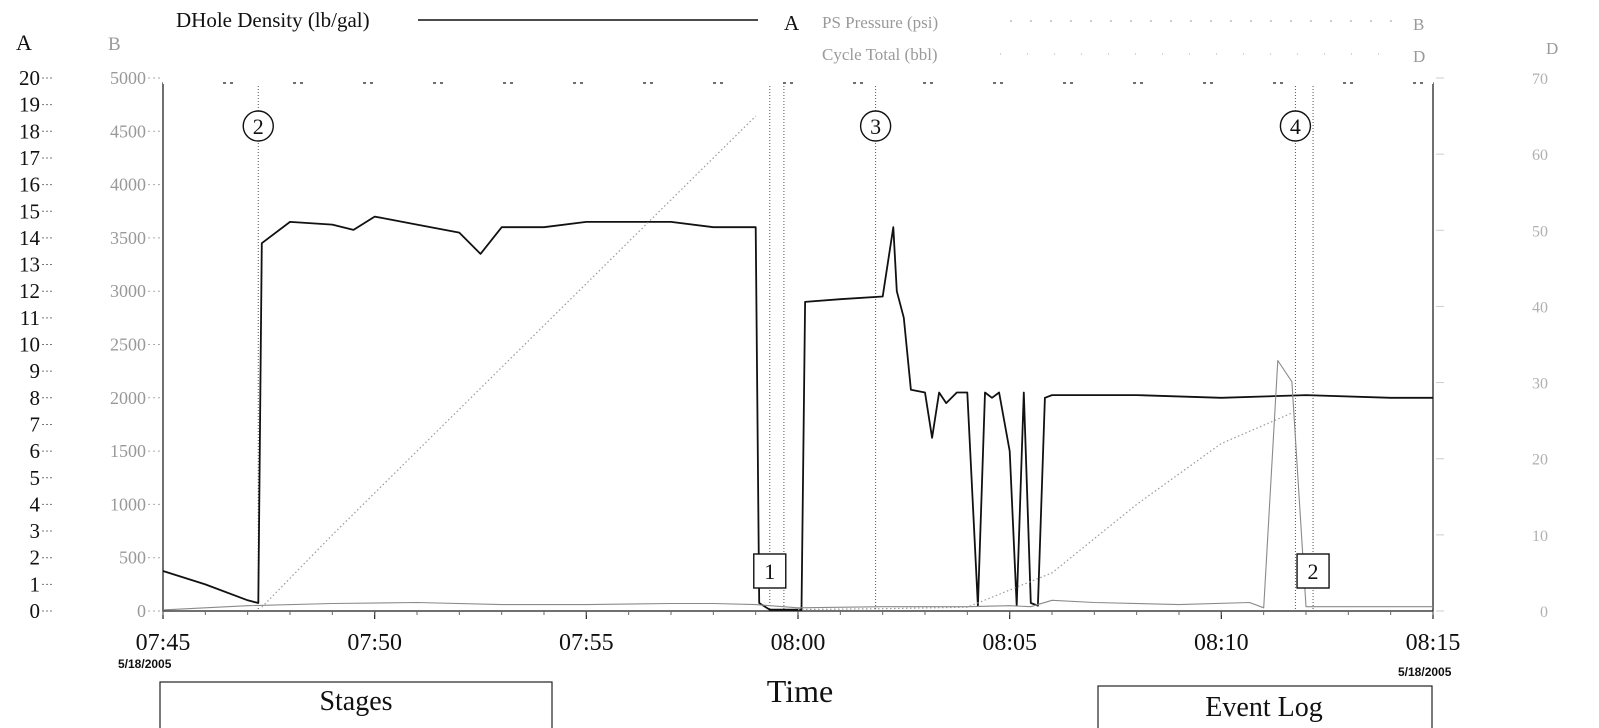  I want to click on axis-a-tick-label: 11, so click(30, 318).